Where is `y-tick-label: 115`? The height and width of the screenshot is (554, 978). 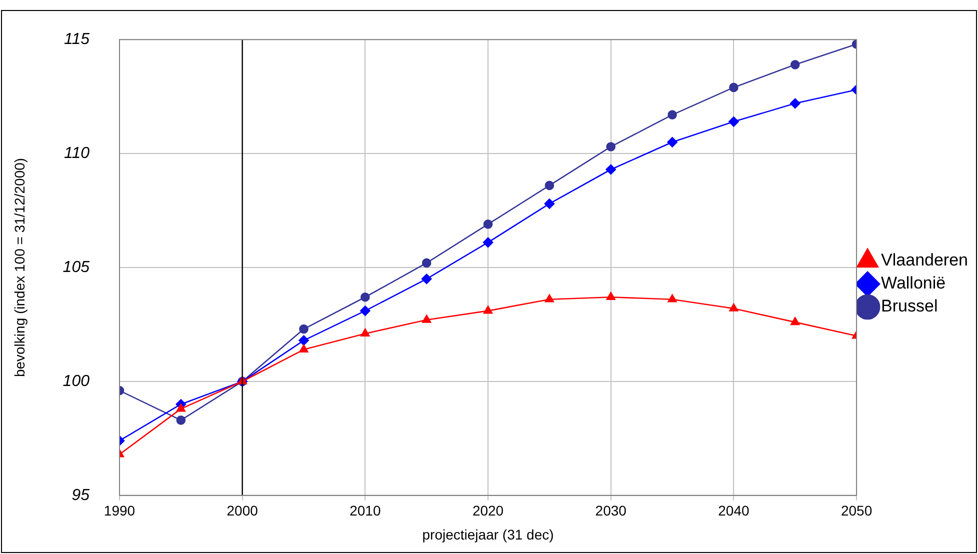 y-tick-label: 115 is located at coordinates (77, 39).